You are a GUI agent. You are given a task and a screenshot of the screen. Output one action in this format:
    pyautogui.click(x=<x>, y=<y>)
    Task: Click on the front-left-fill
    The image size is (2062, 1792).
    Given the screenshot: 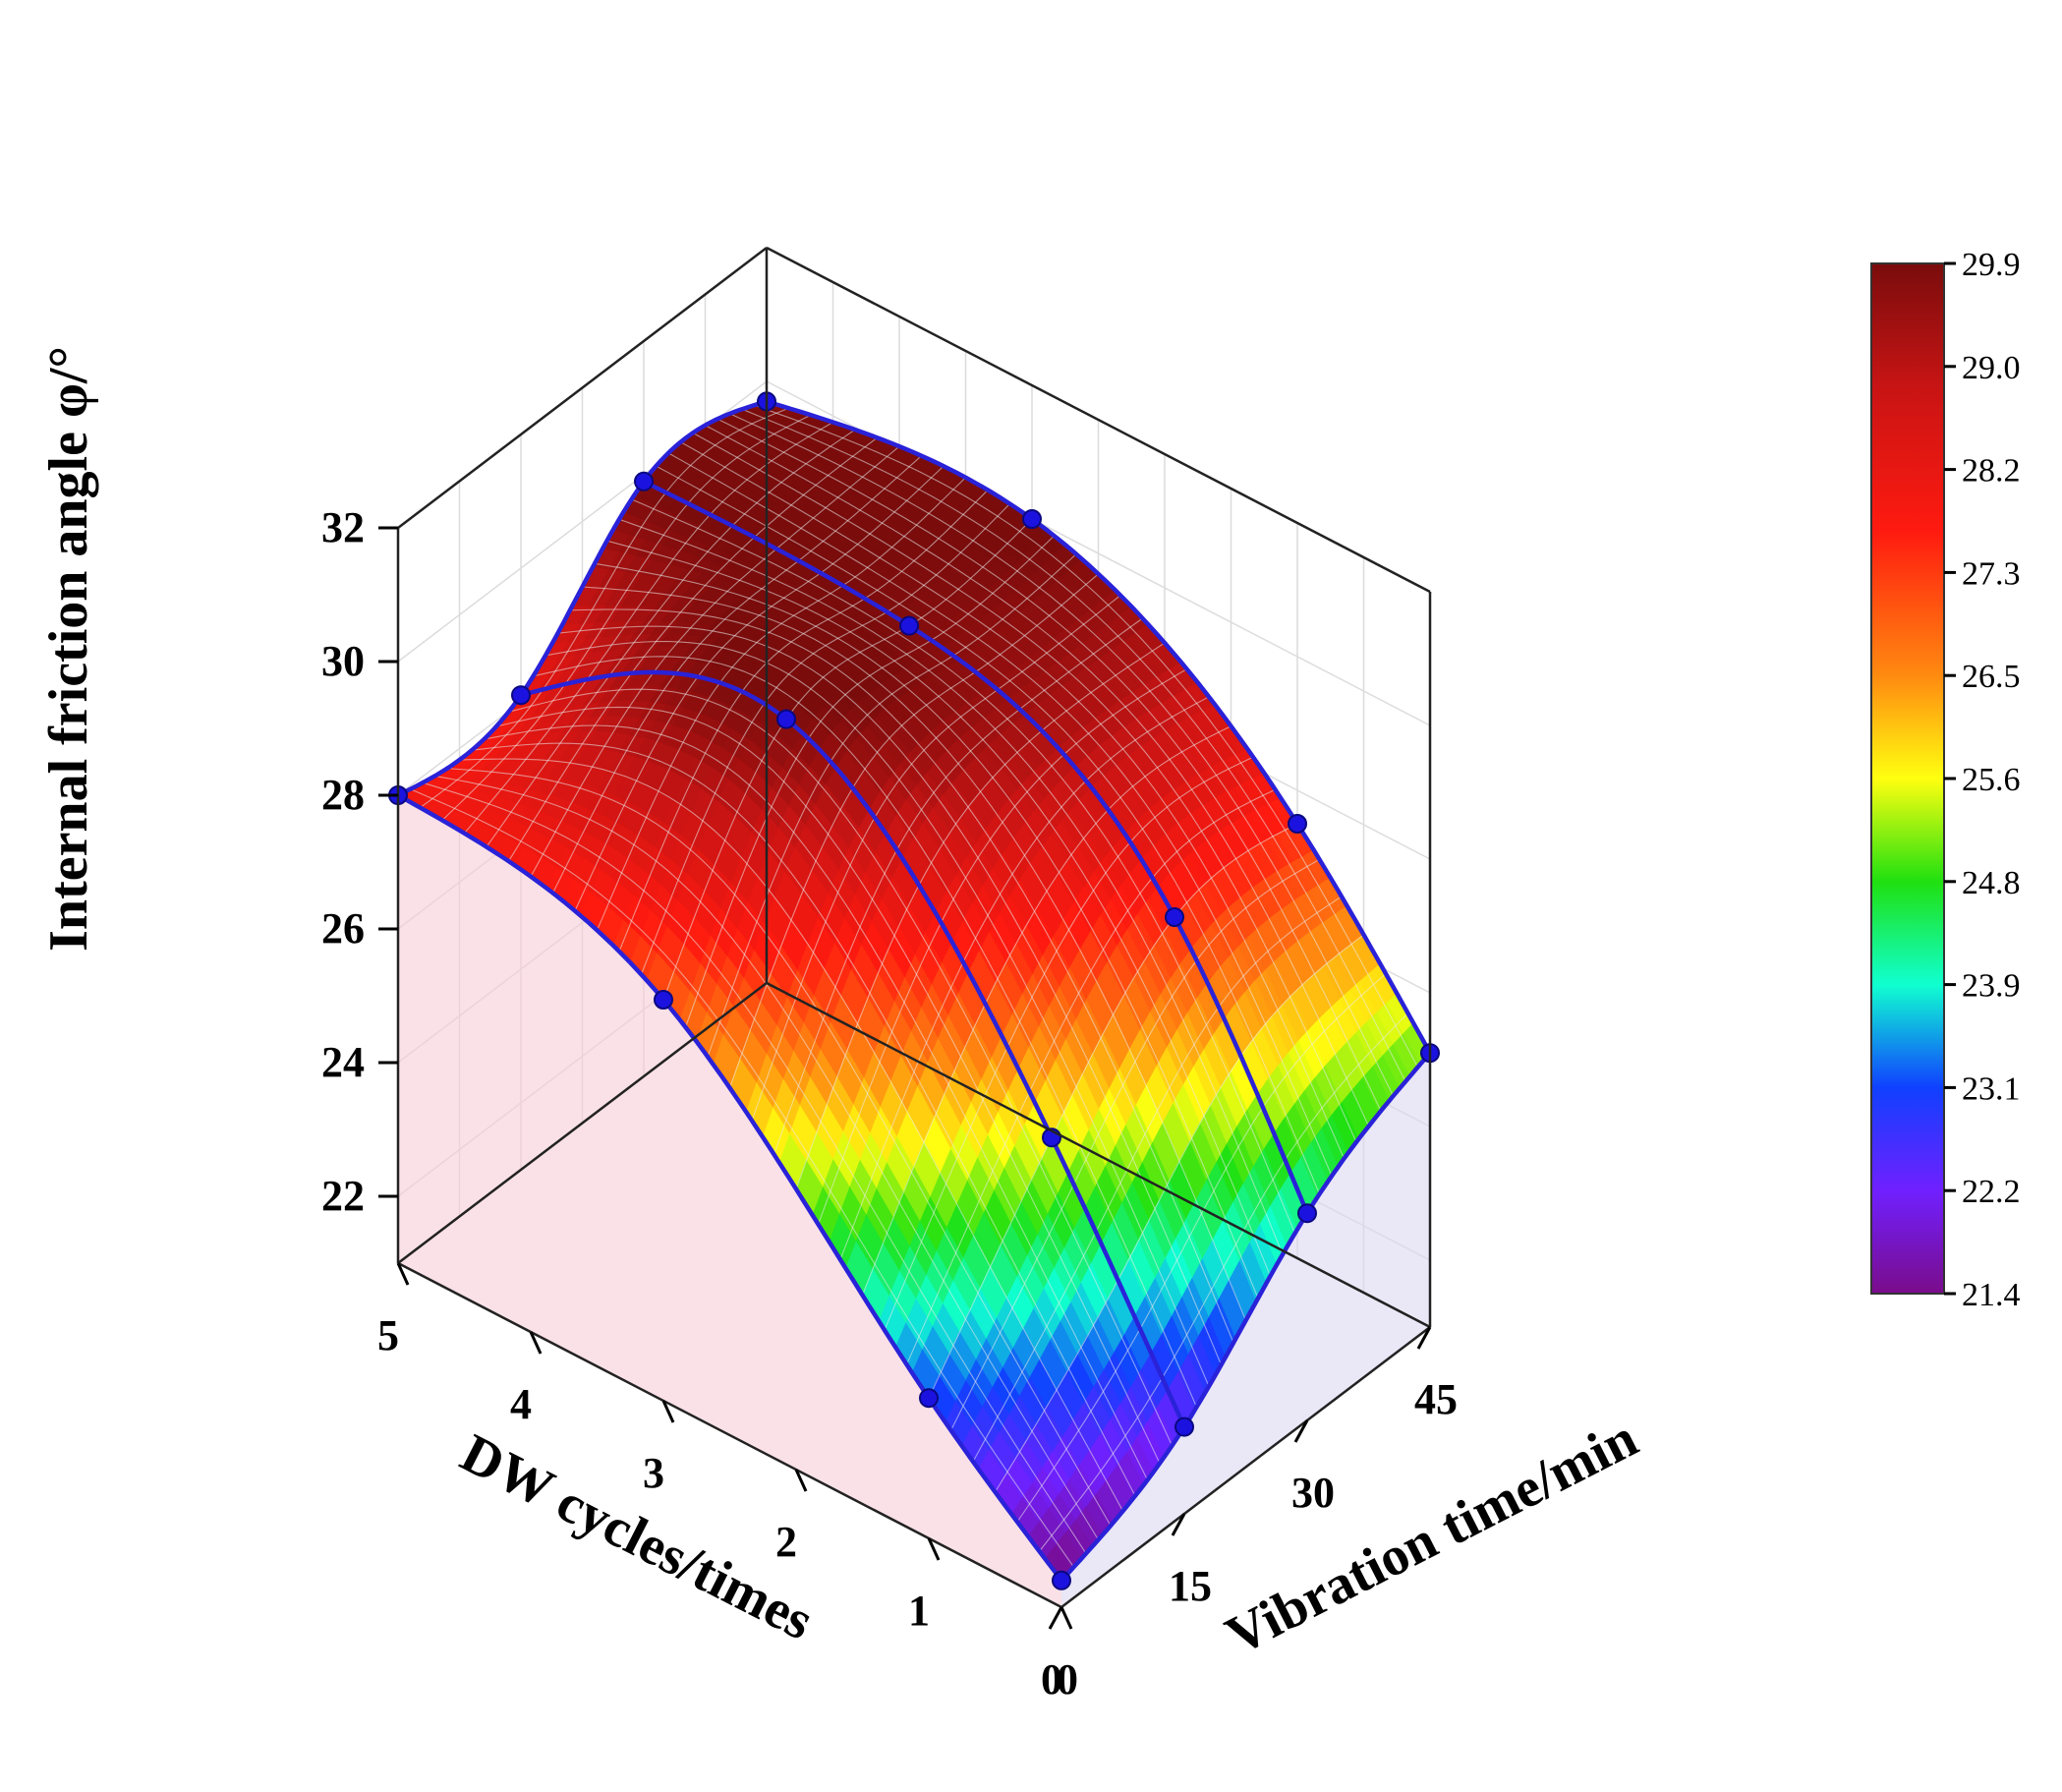 What is the action you would take?
    pyautogui.click(x=729, y=1201)
    